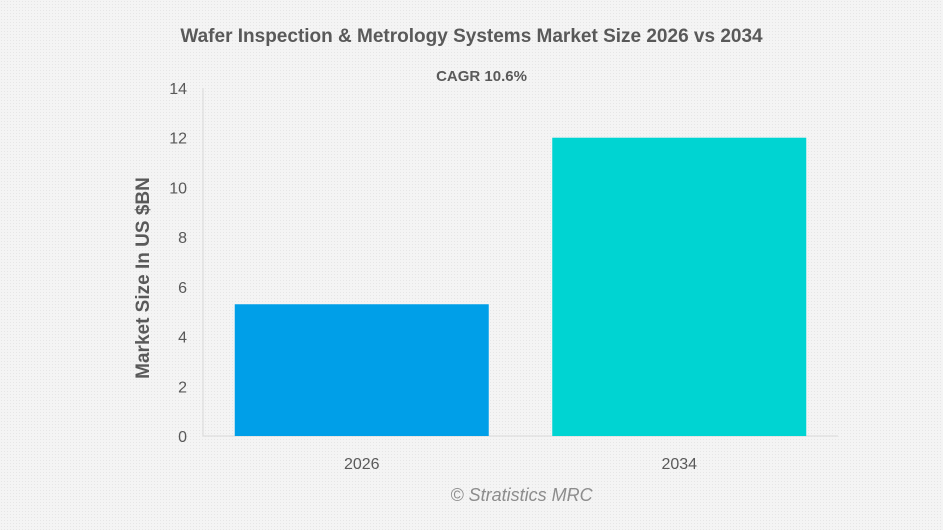 This screenshot has width=943, height=530. I want to click on y-tick-label: 0, so click(182, 437).